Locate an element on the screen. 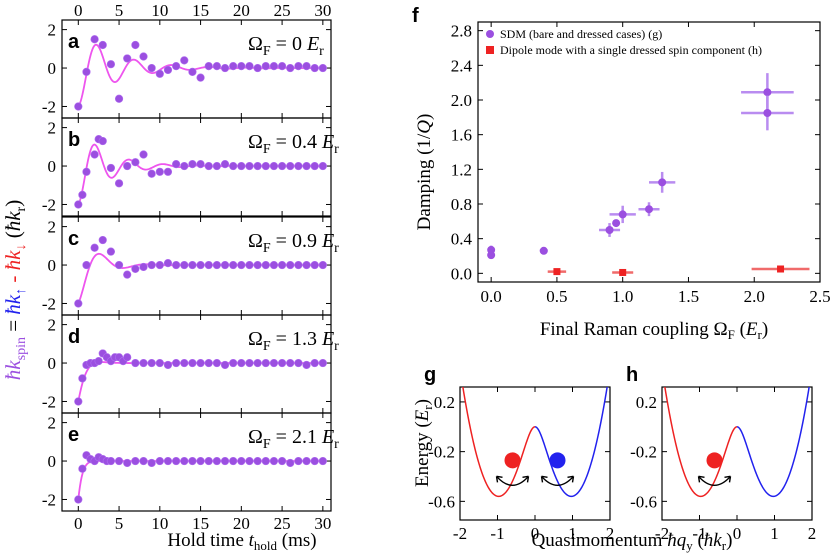 The height and width of the screenshot is (554, 830). y-tick-label: 0.4 is located at coordinates (462, 239).